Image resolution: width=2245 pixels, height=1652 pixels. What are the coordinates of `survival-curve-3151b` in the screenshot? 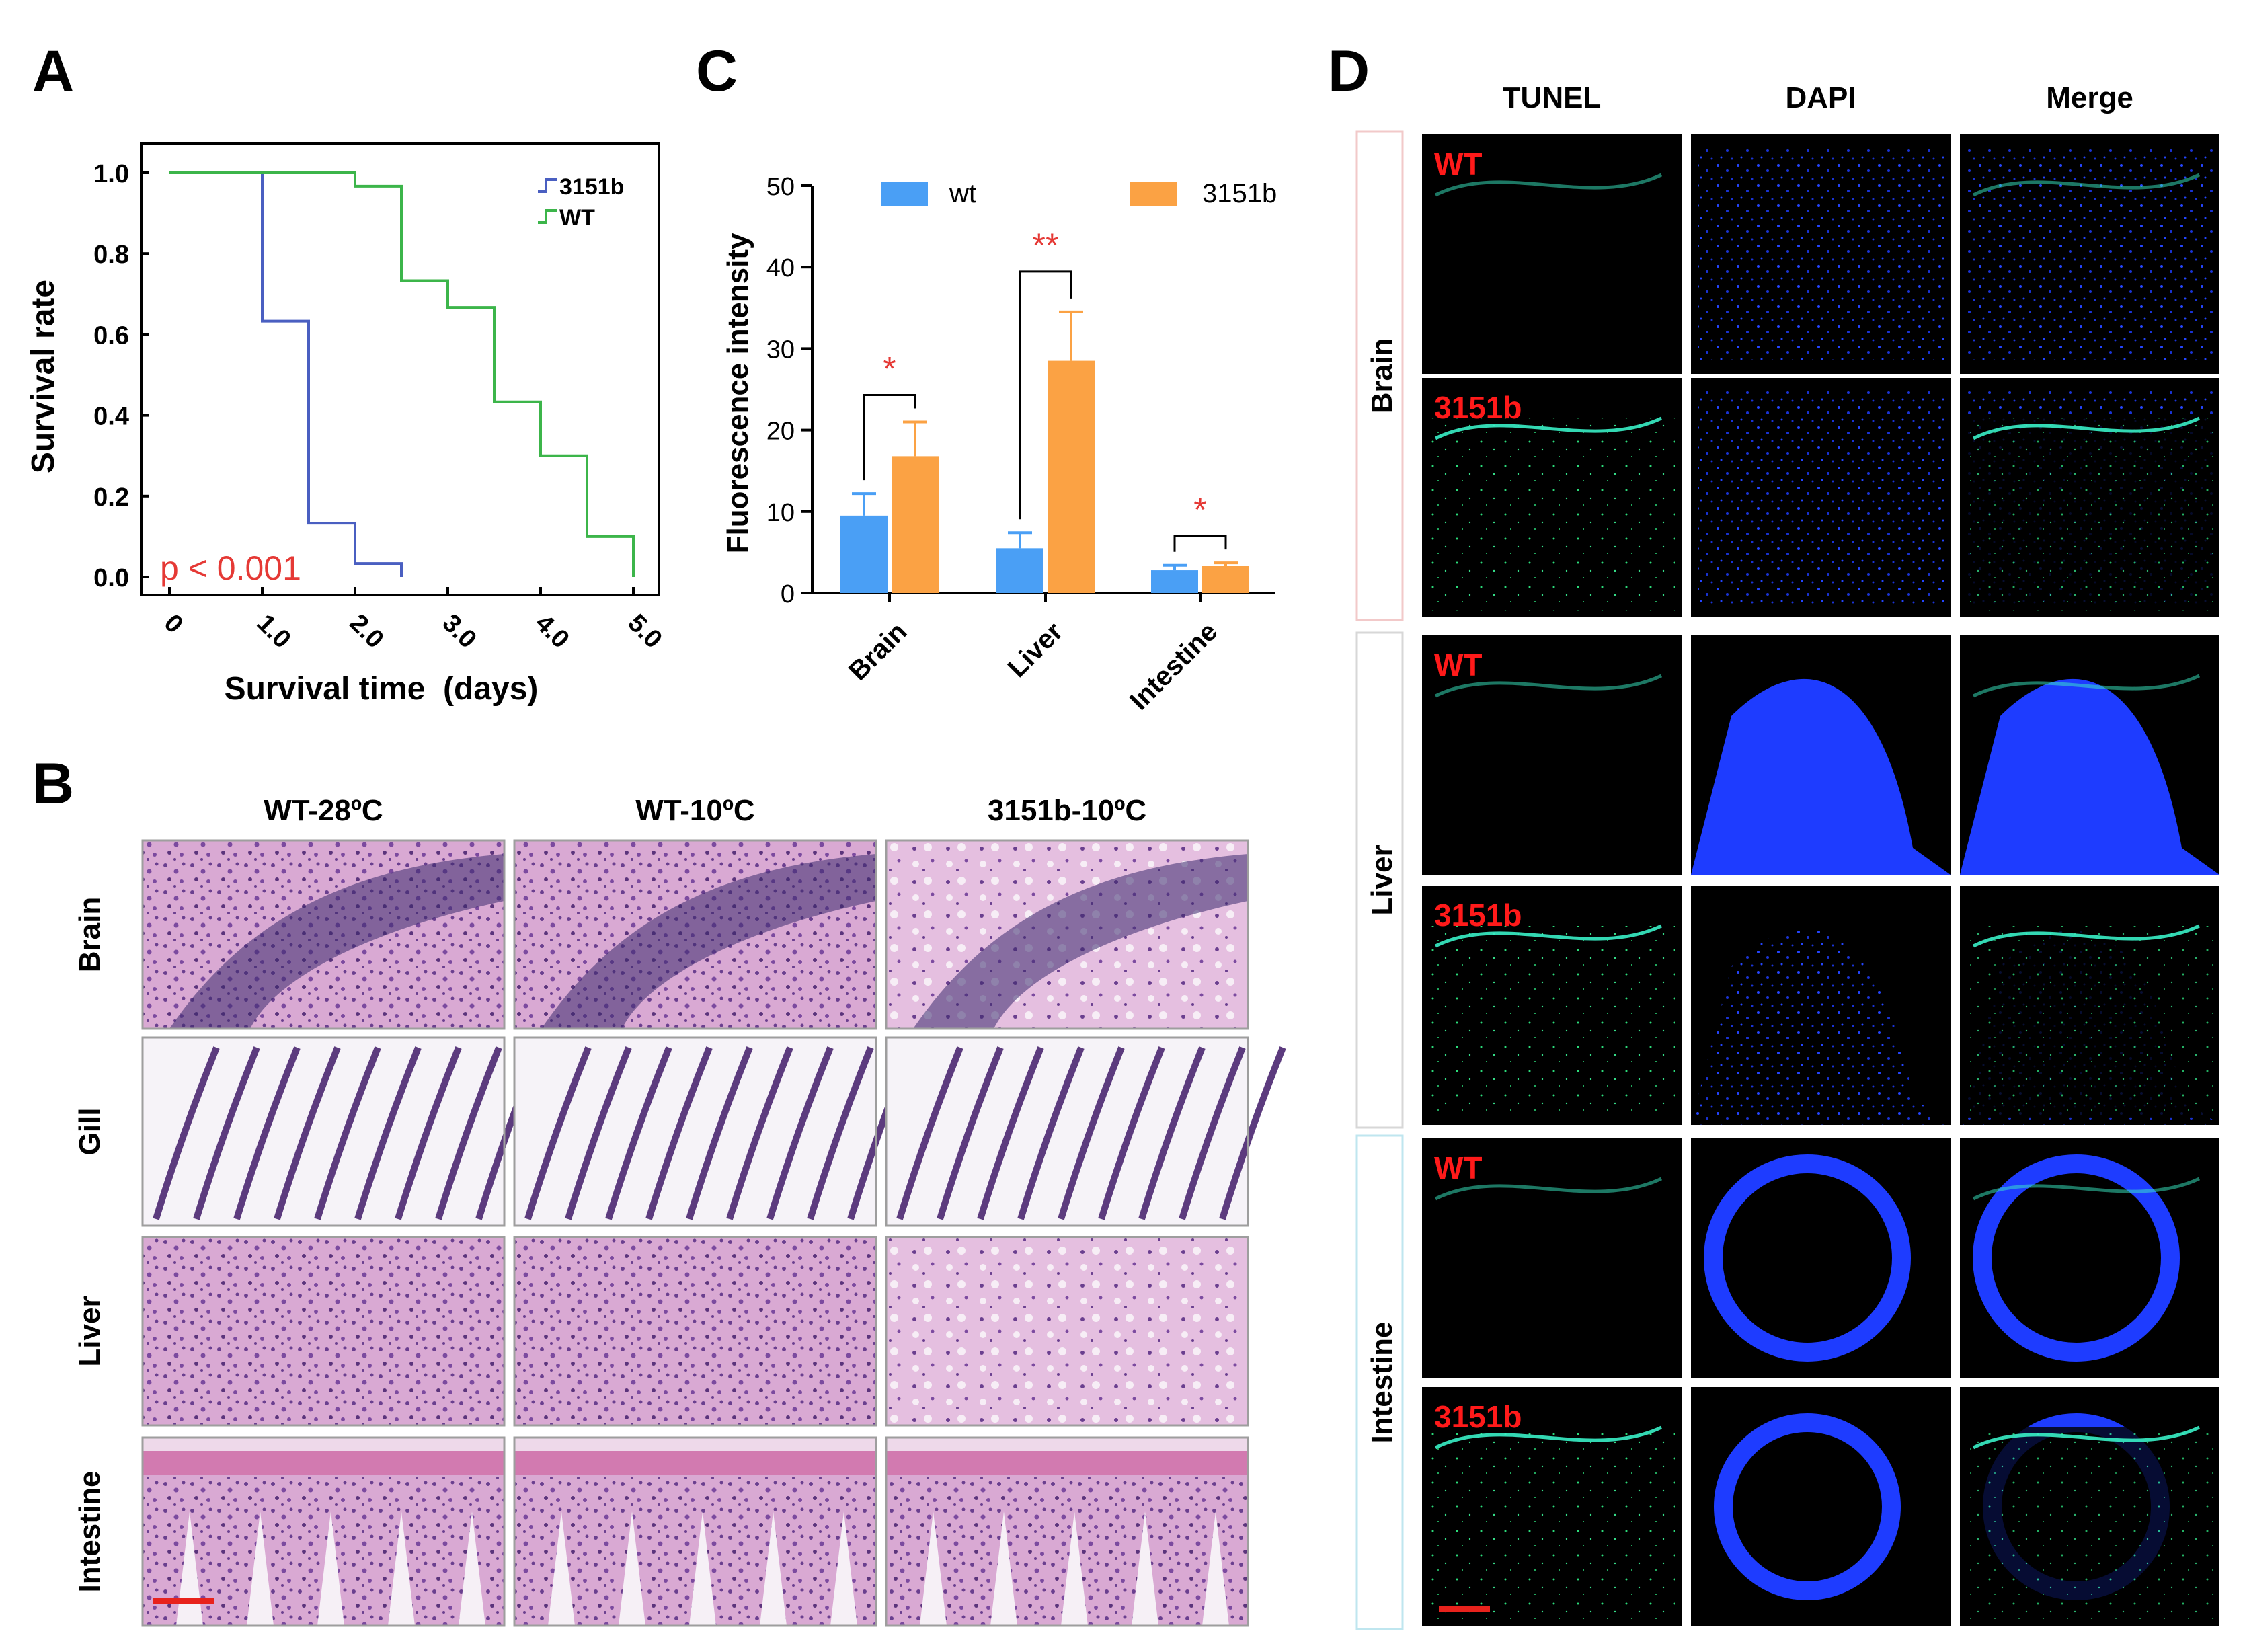 It's located at (286, 374).